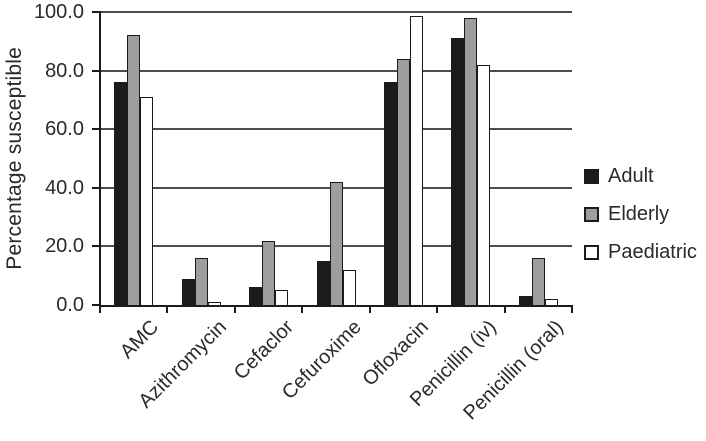  What do you see at coordinates (58, 12) in the screenshot?
I see `y-tick-label-100: 100.0` at bounding box center [58, 12].